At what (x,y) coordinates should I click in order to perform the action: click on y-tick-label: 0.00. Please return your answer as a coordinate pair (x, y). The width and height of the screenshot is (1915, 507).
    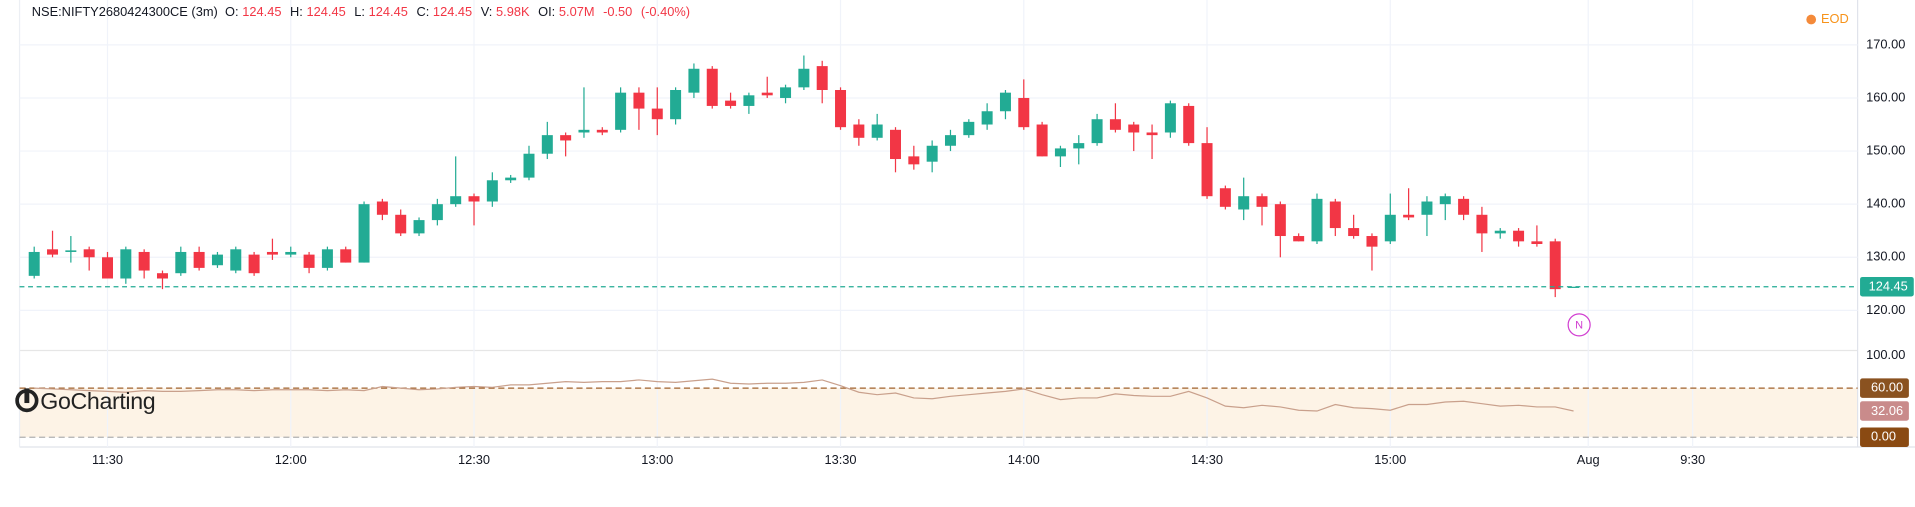
    Looking at the image, I should click on (1883, 436).